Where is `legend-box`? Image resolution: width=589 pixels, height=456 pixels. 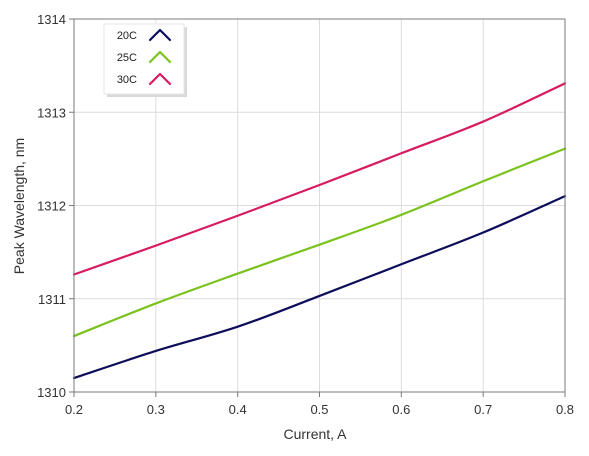
legend-box is located at coordinates (144, 59).